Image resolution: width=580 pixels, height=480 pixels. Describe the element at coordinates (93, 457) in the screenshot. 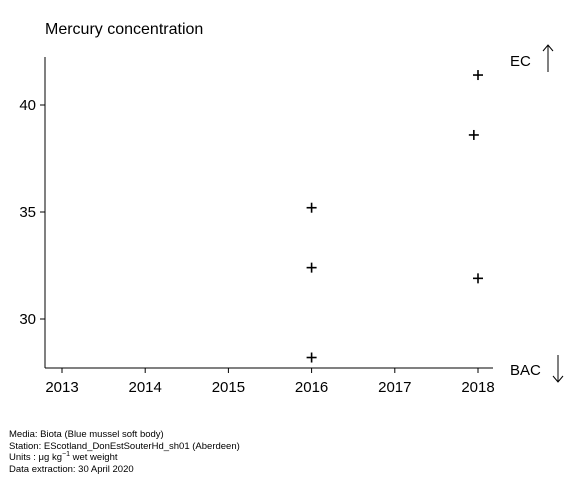

I see `footer-units-suffix: wet weight` at that location.